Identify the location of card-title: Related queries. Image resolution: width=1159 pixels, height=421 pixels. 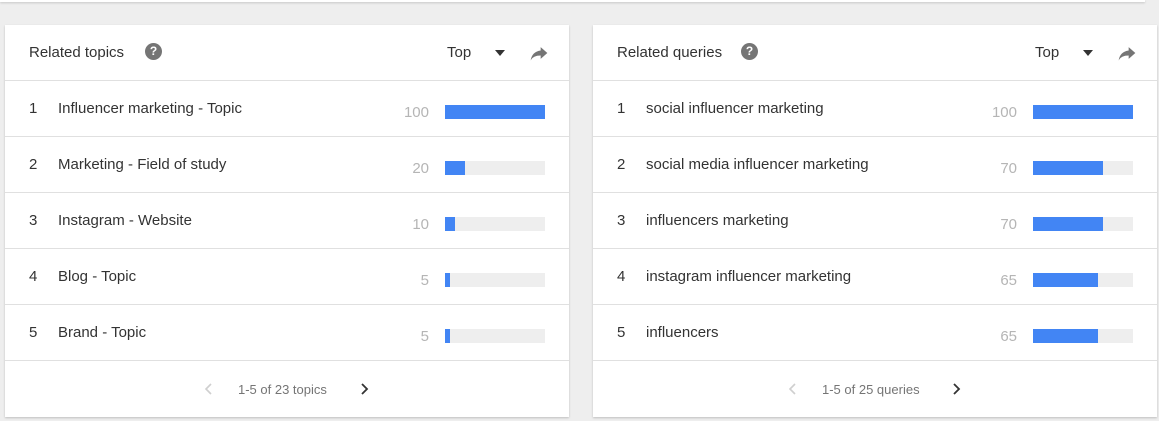
(670, 52).